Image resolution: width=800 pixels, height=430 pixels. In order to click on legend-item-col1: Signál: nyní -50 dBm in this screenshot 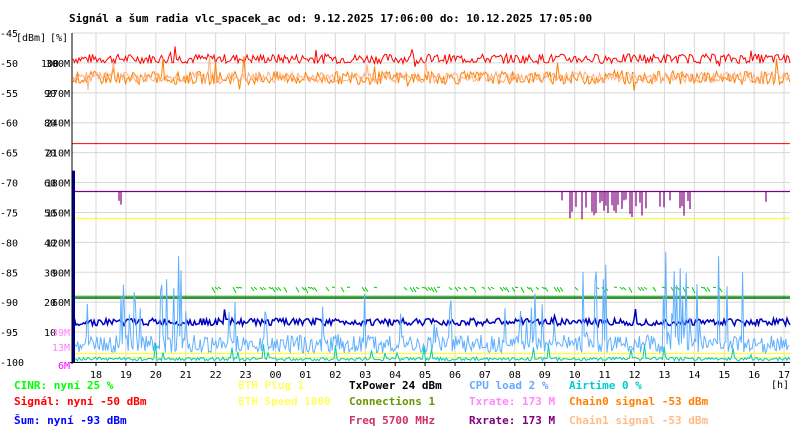, I will do `click(80, 401)`.